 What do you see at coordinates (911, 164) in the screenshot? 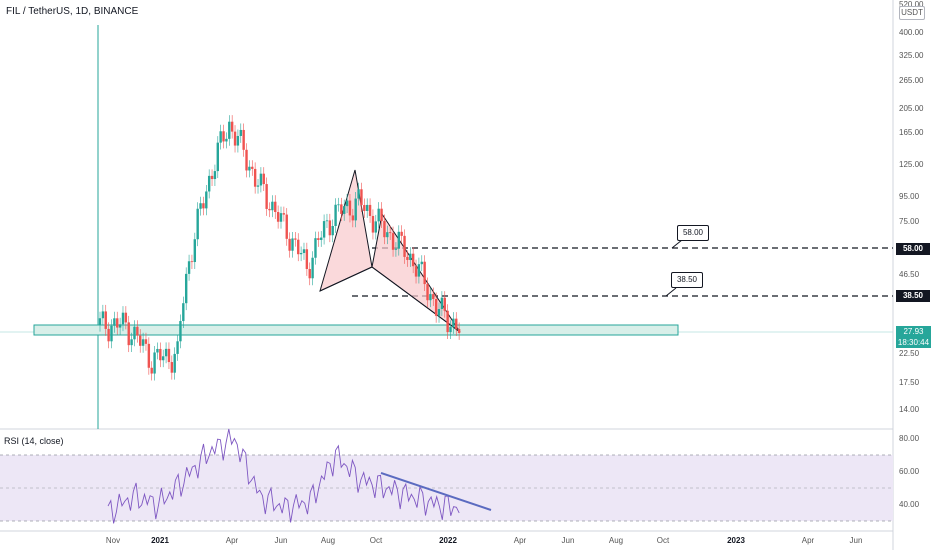
I see `price-tick: 125.00` at bounding box center [911, 164].